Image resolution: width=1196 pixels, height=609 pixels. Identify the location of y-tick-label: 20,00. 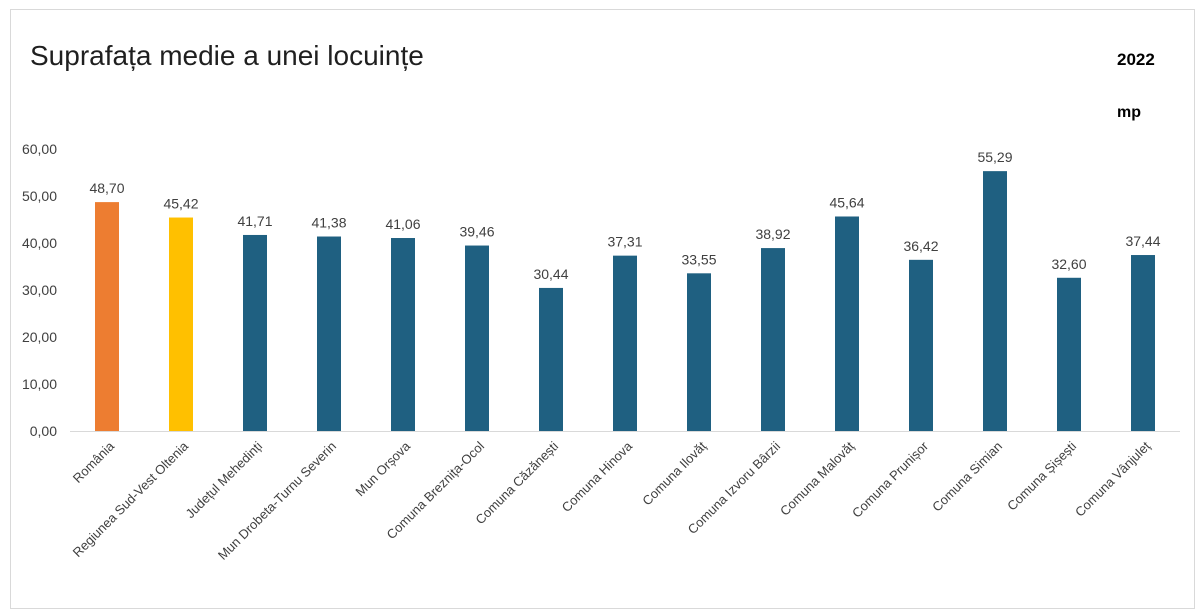
(39, 337).